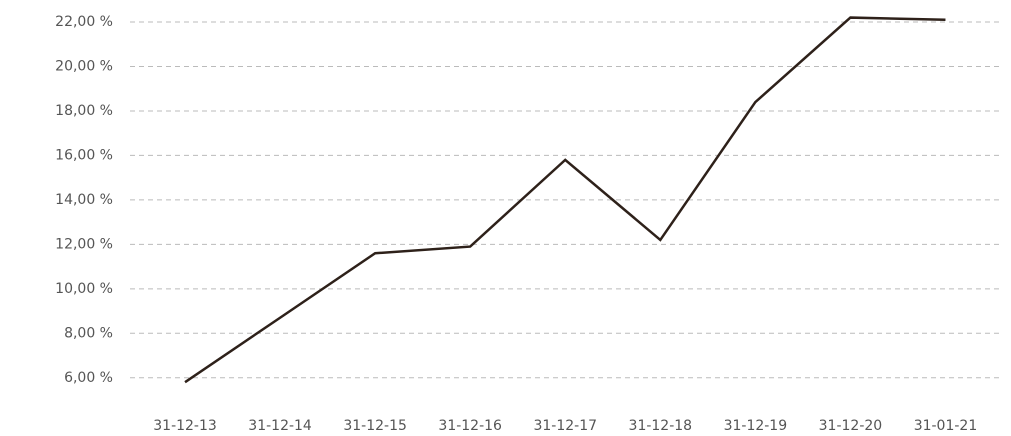 The height and width of the screenshot is (436, 1011). Describe the element at coordinates (84, 244) in the screenshot. I see `y-tick-label: 12,00 %` at that location.